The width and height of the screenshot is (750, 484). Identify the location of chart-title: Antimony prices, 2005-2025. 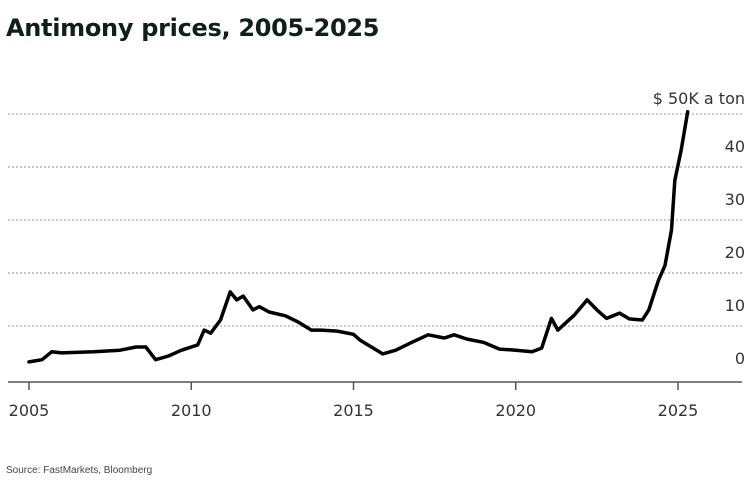
(193, 28).